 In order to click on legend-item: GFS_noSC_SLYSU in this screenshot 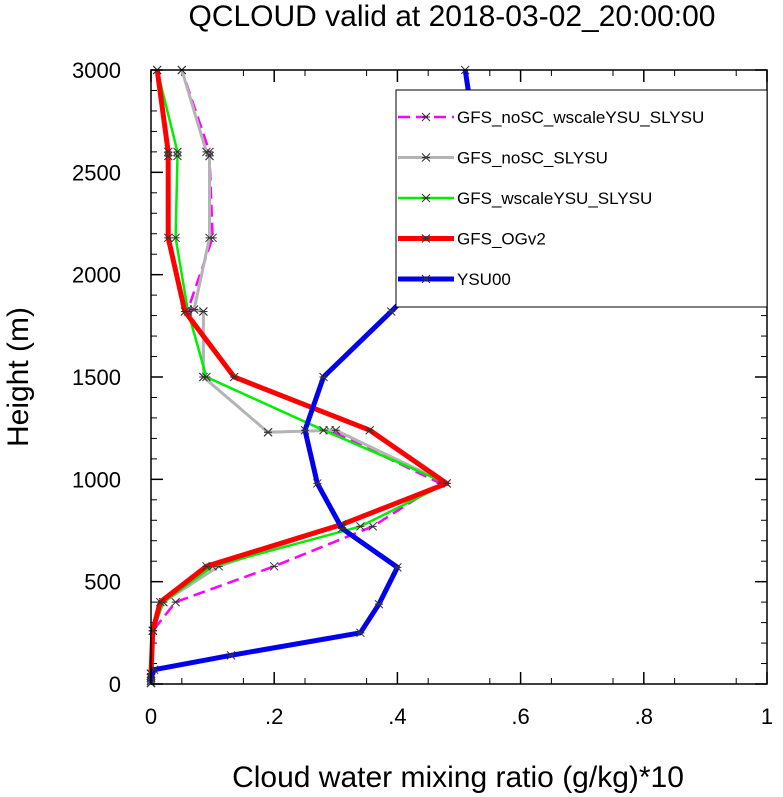, I will do `click(503, 158)`.